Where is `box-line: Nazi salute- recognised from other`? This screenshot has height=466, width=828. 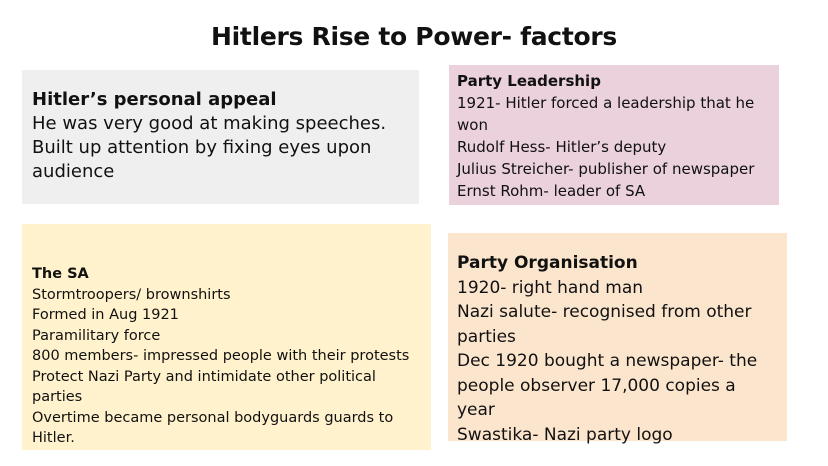
box-line: Nazi salute- recognised from other is located at coordinates (604, 312).